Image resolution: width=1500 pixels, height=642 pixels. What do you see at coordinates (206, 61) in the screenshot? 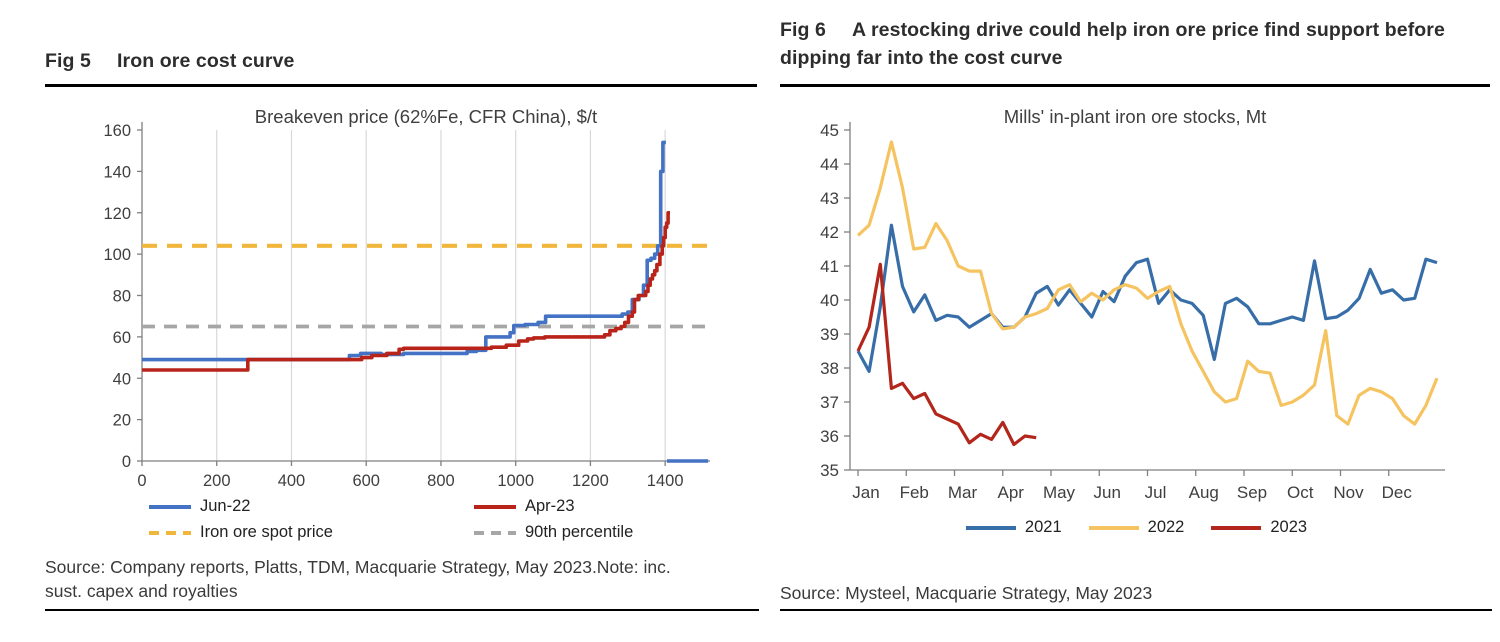
I see `fig5-title: Iron ore cost curve` at bounding box center [206, 61].